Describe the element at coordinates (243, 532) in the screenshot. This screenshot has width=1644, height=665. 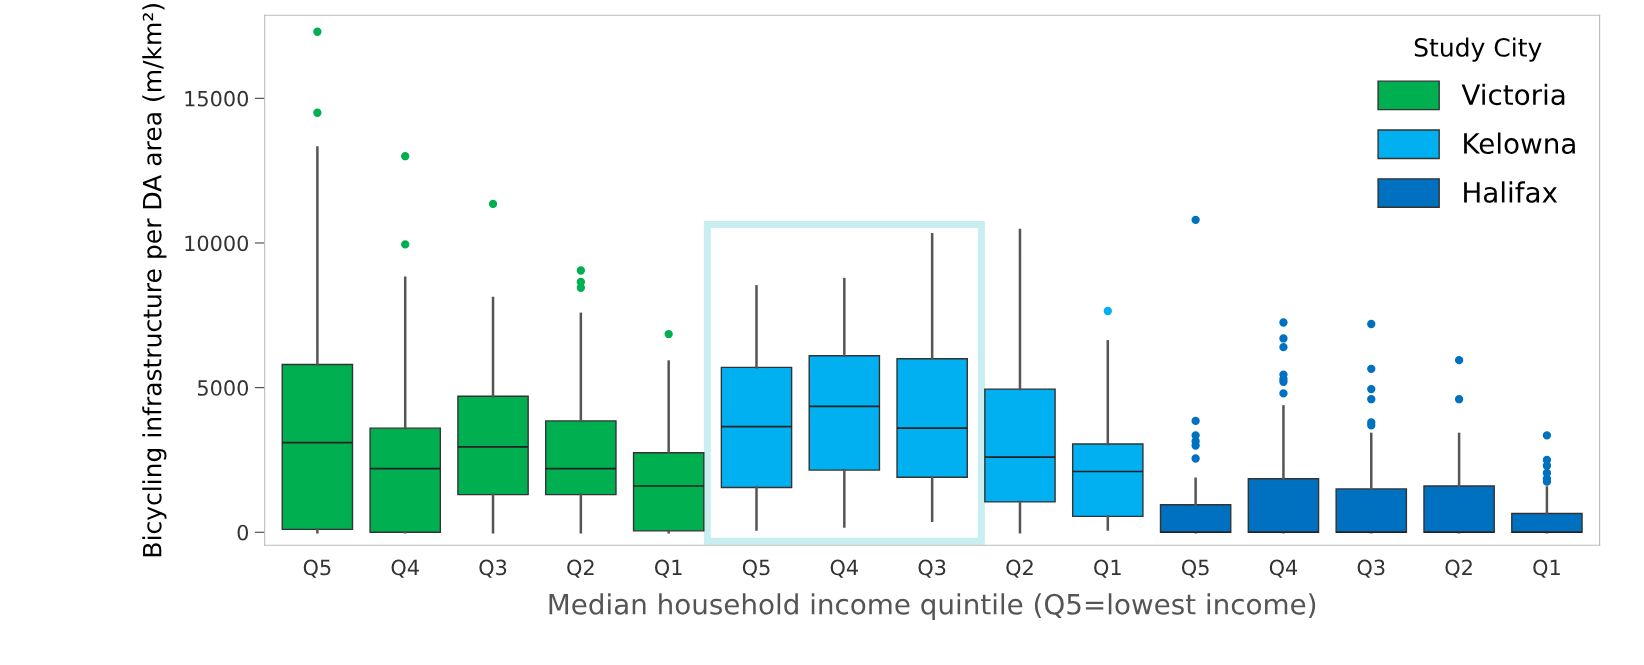
I see `y-tick-label: 0` at that location.